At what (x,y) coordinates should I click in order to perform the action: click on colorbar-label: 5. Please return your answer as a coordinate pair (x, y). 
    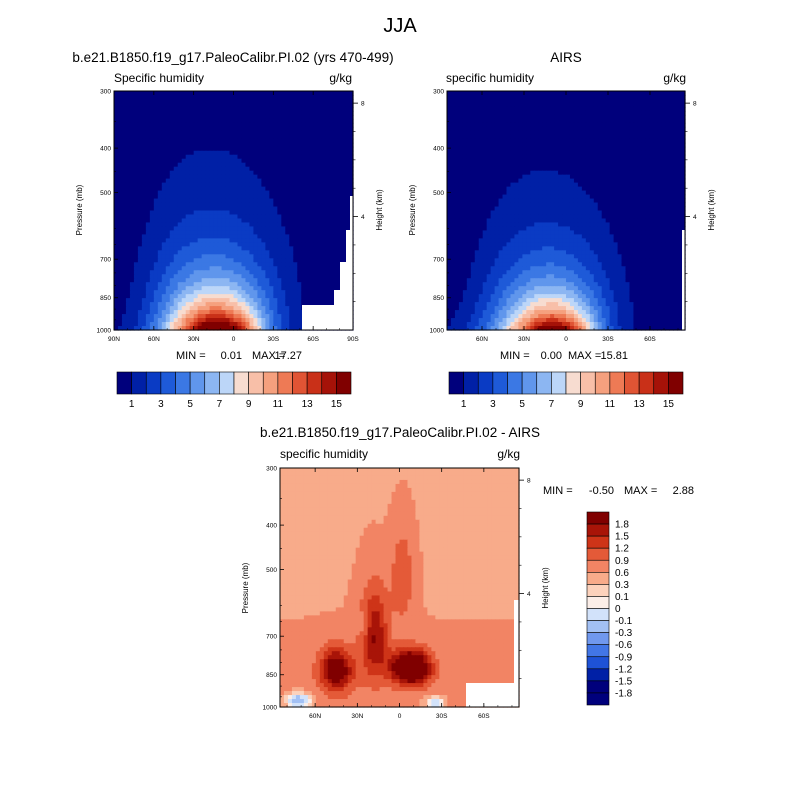
    Looking at the image, I should click on (190, 404).